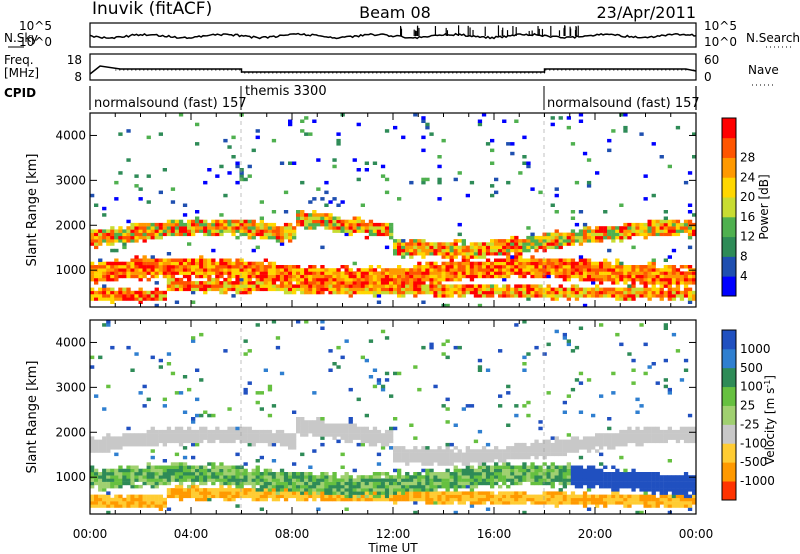 Image resolution: width=800 pixels, height=554 pixels. Describe the element at coordinates (729, 128) in the screenshot. I see `power-colorbar-swatch` at that location.